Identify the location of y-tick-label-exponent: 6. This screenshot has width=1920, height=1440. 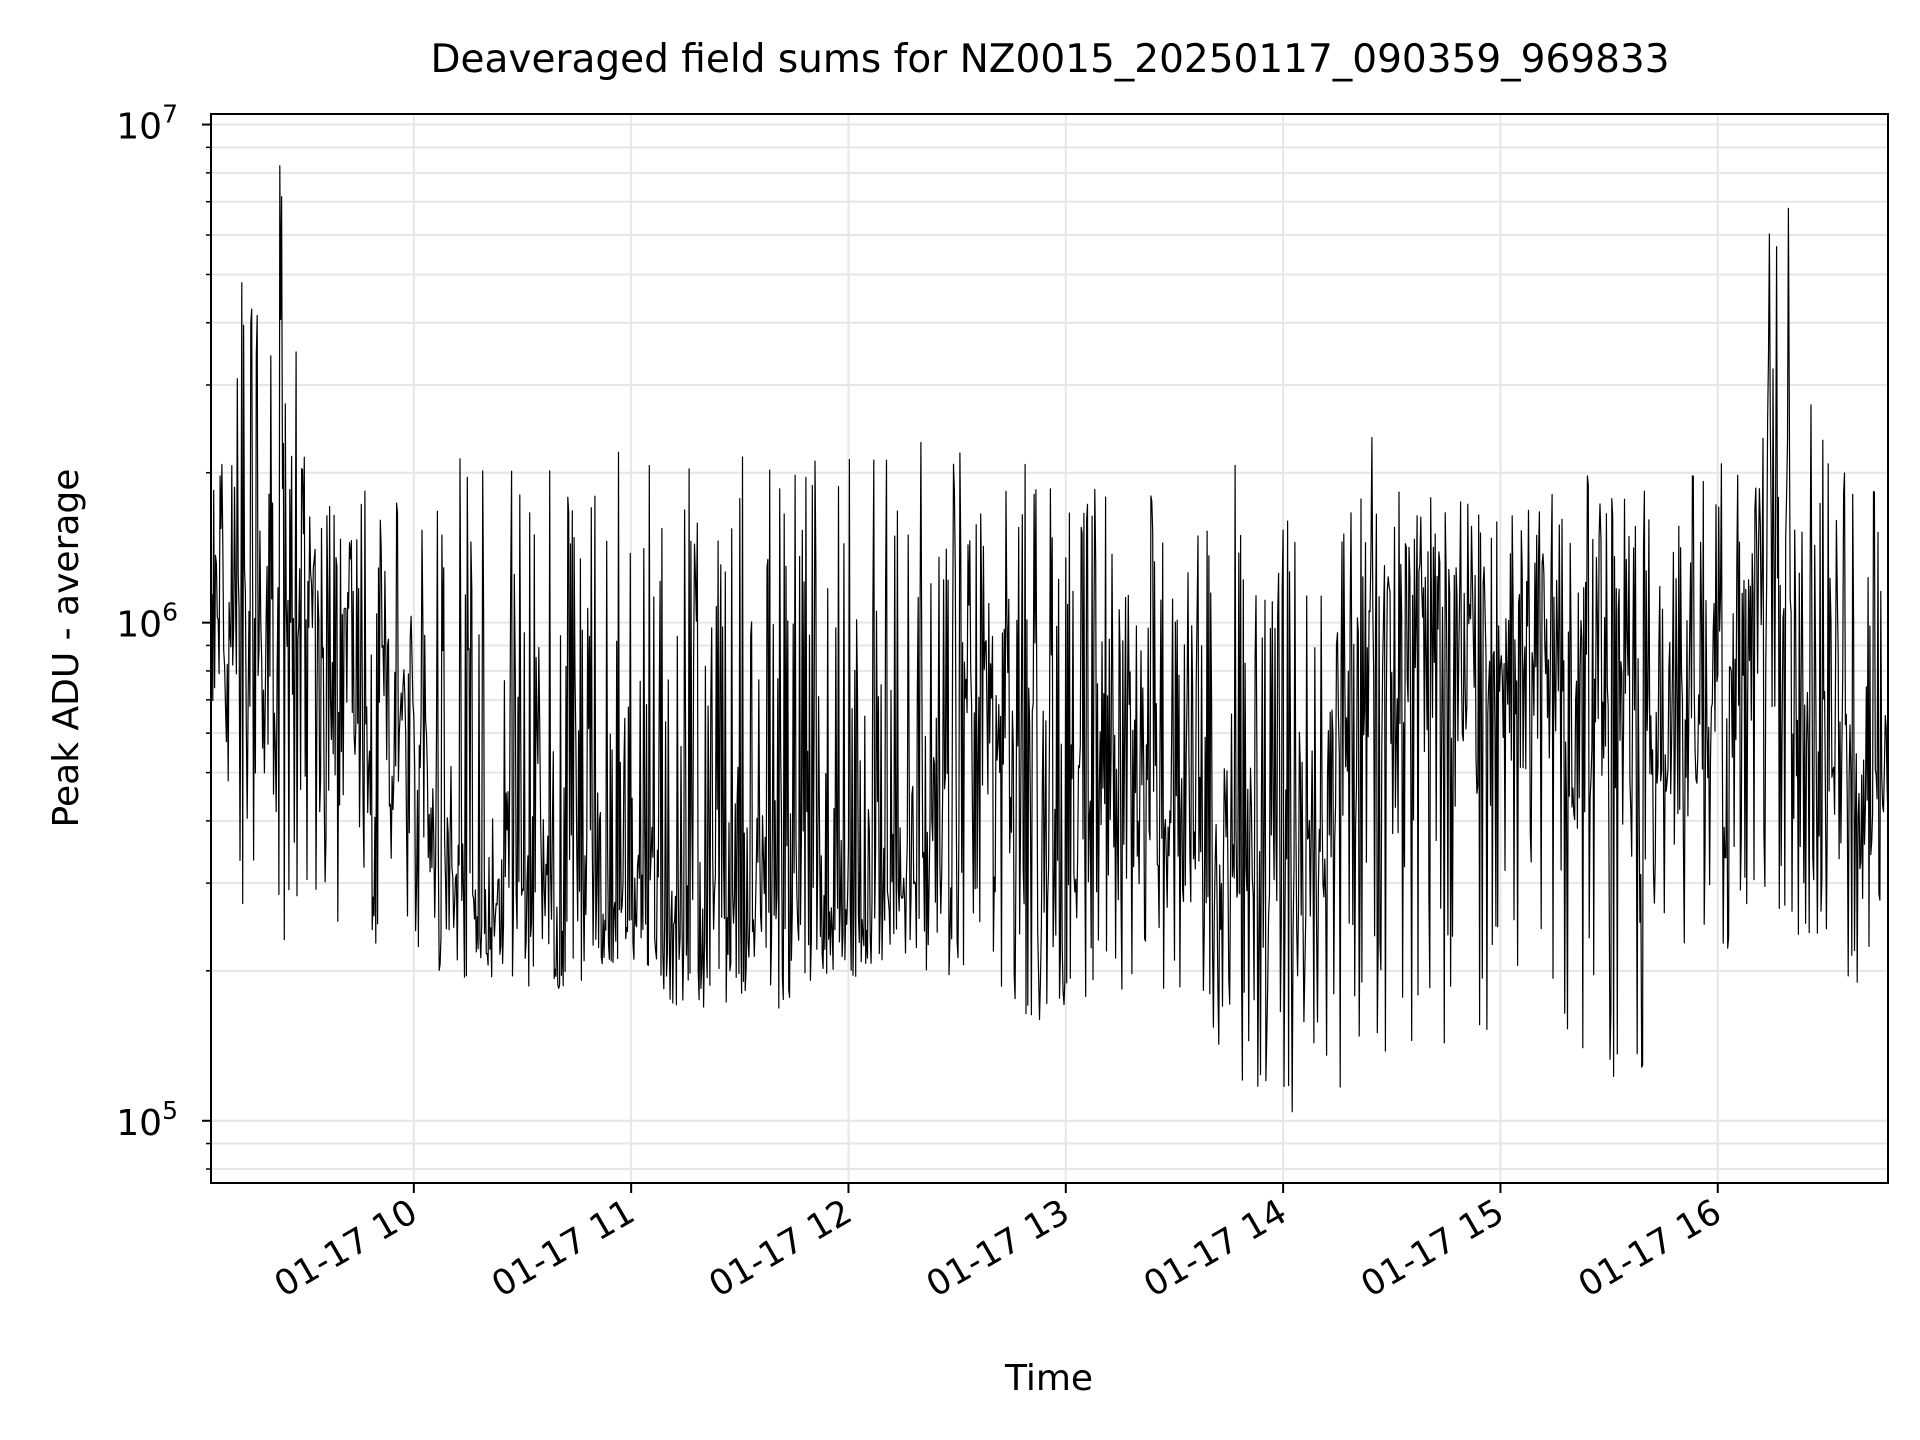
(170, 612).